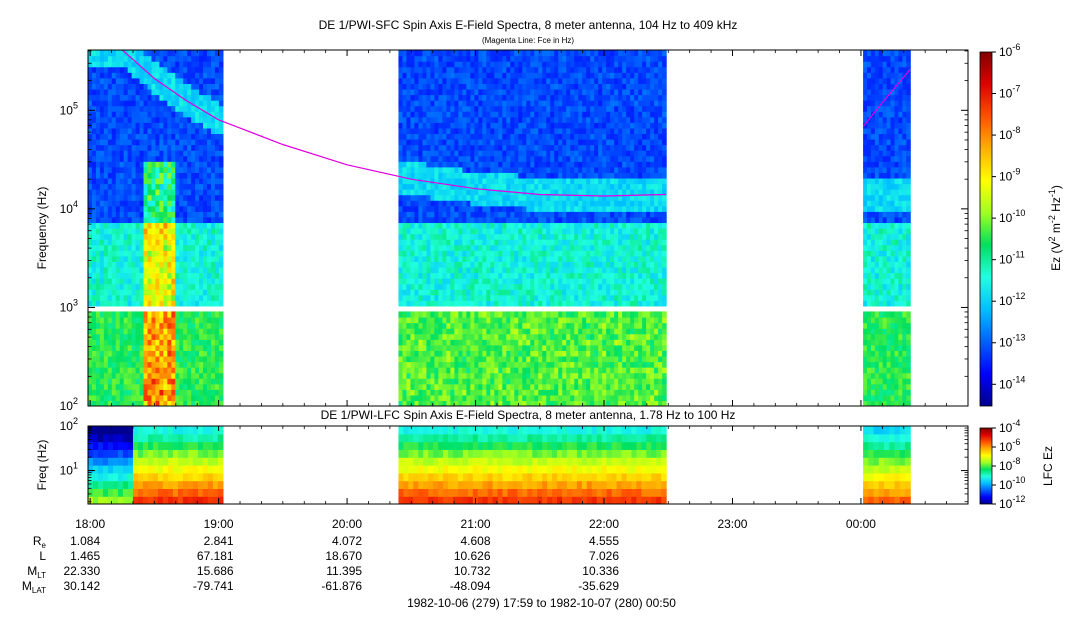 The image size is (1083, 620). I want to click on ephemeris-row-label: Re, so click(40, 542).